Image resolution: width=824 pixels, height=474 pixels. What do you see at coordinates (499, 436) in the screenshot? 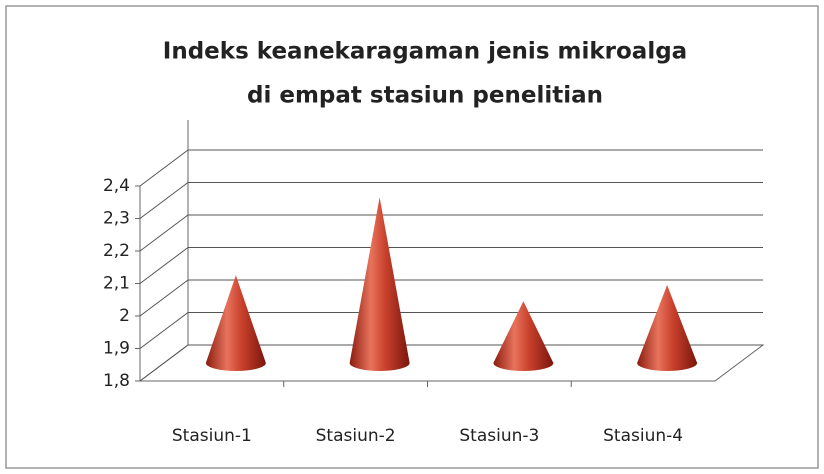
I see `x-tick-label: Stasiun-3` at bounding box center [499, 436].